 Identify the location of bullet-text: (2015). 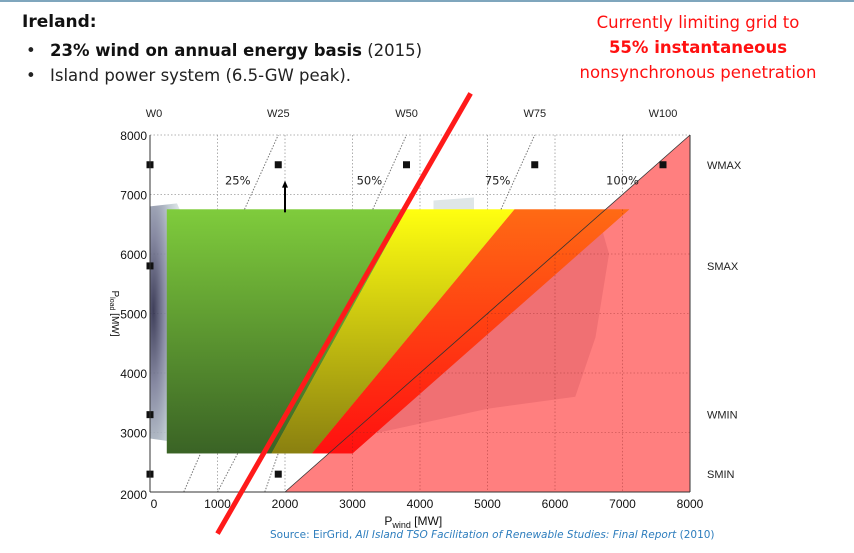
(392, 50).